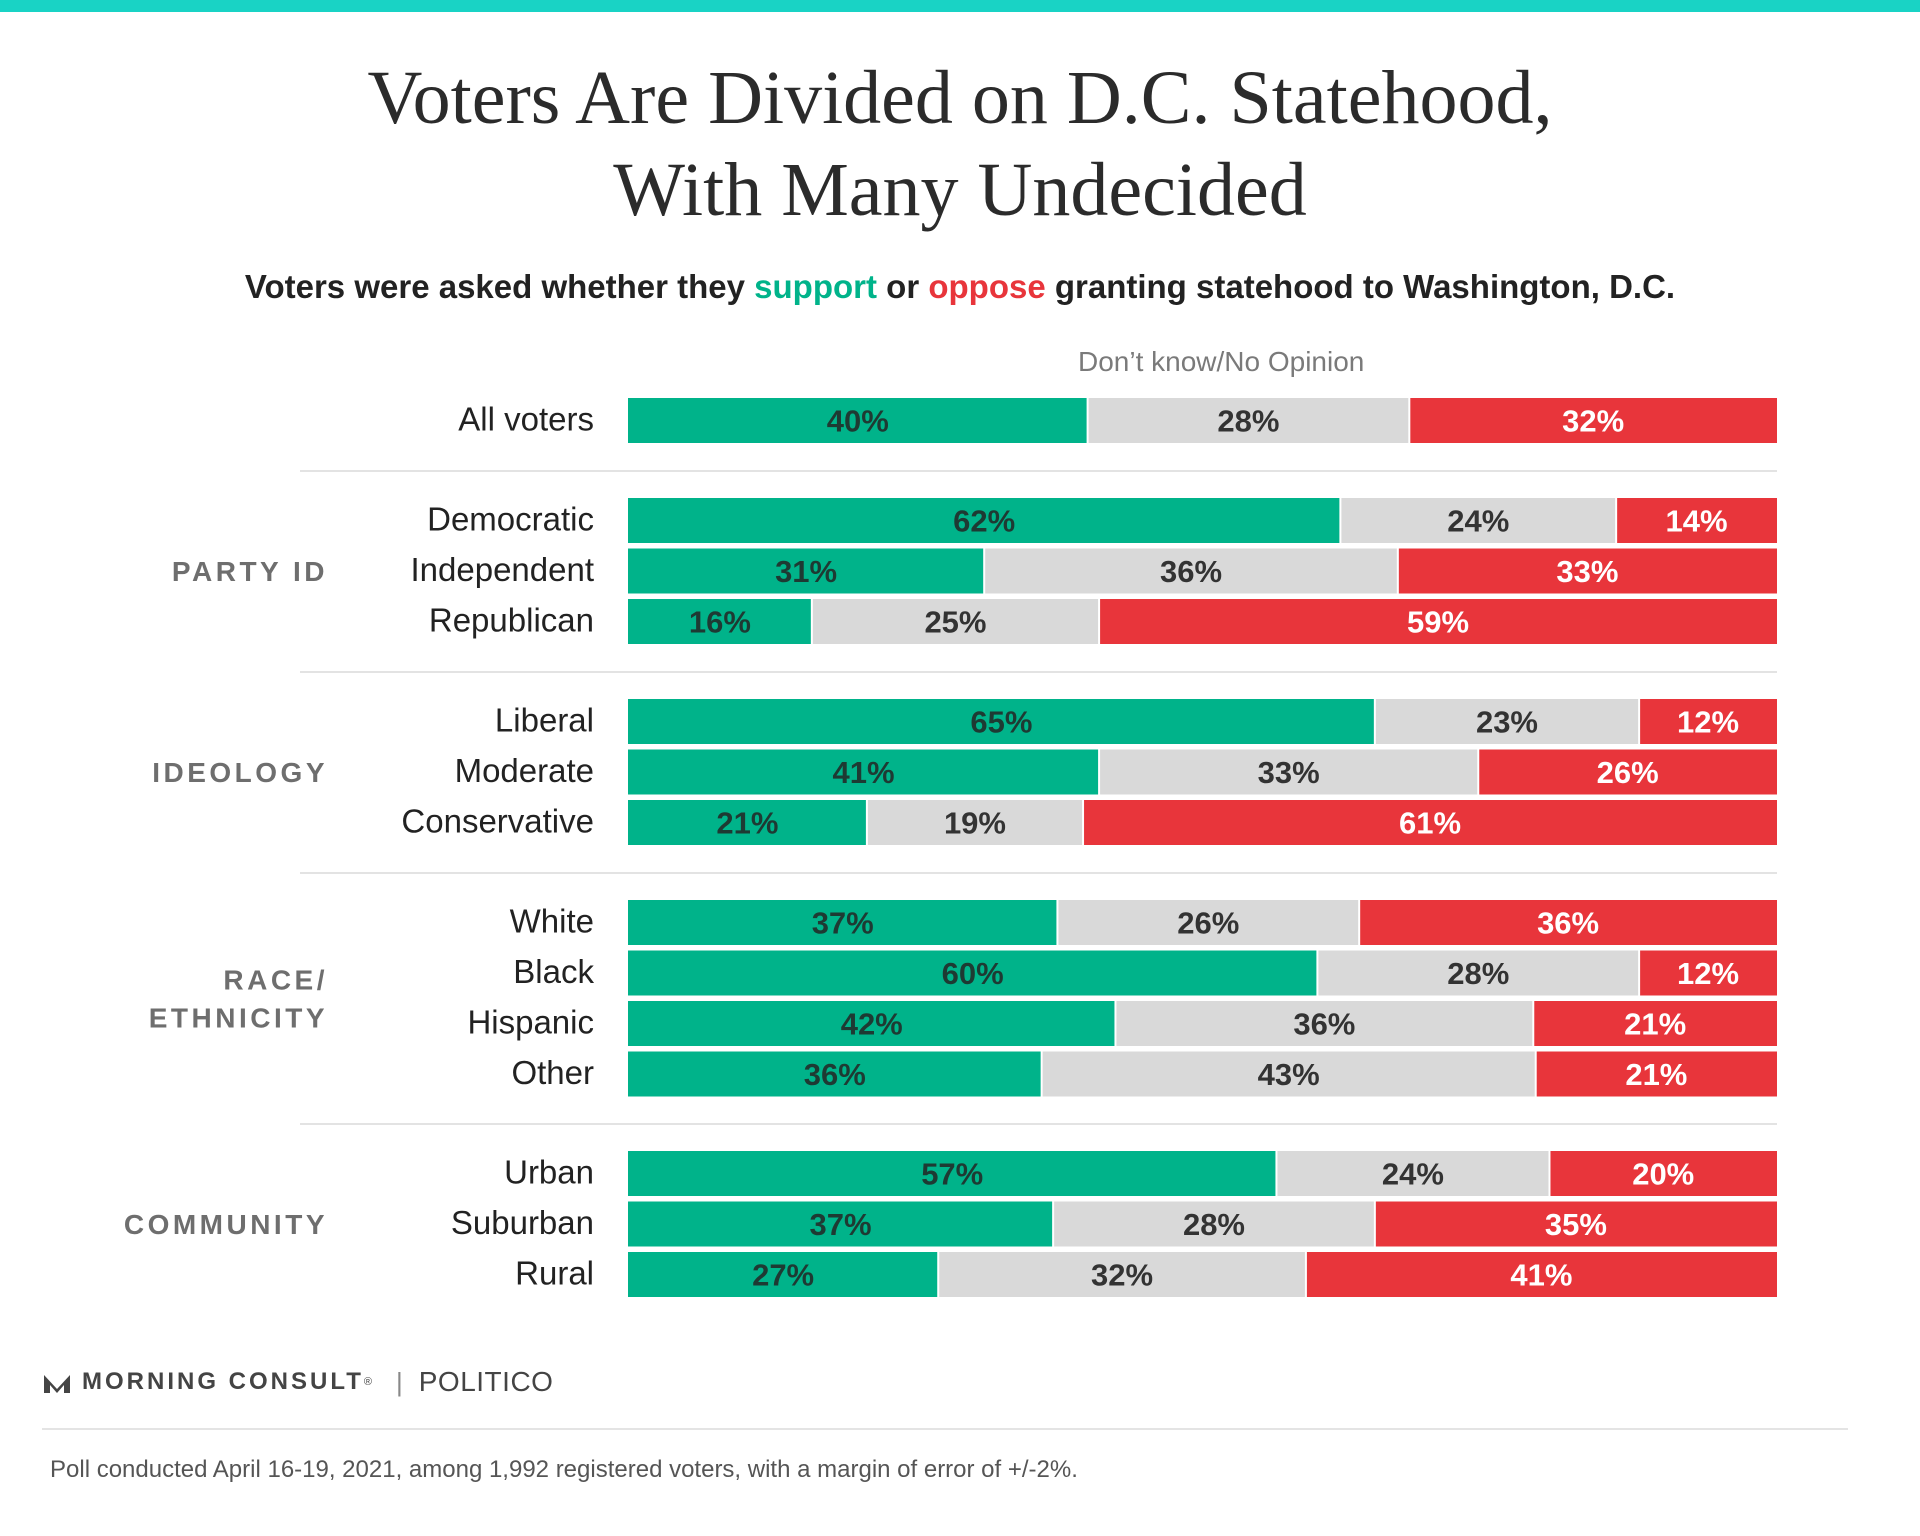 This screenshot has height=1536, width=1920. Describe the element at coordinates (250, 571) in the screenshot. I see `group-label: PARTY ID` at that location.